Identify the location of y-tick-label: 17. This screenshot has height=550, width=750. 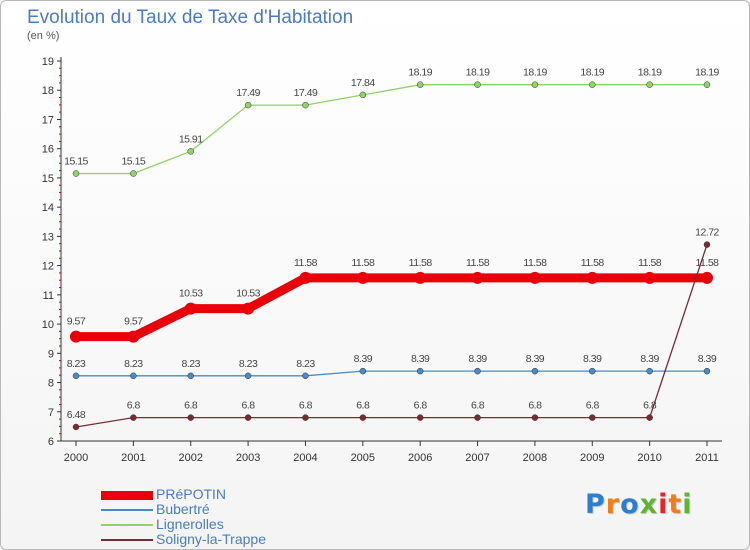
(48, 120).